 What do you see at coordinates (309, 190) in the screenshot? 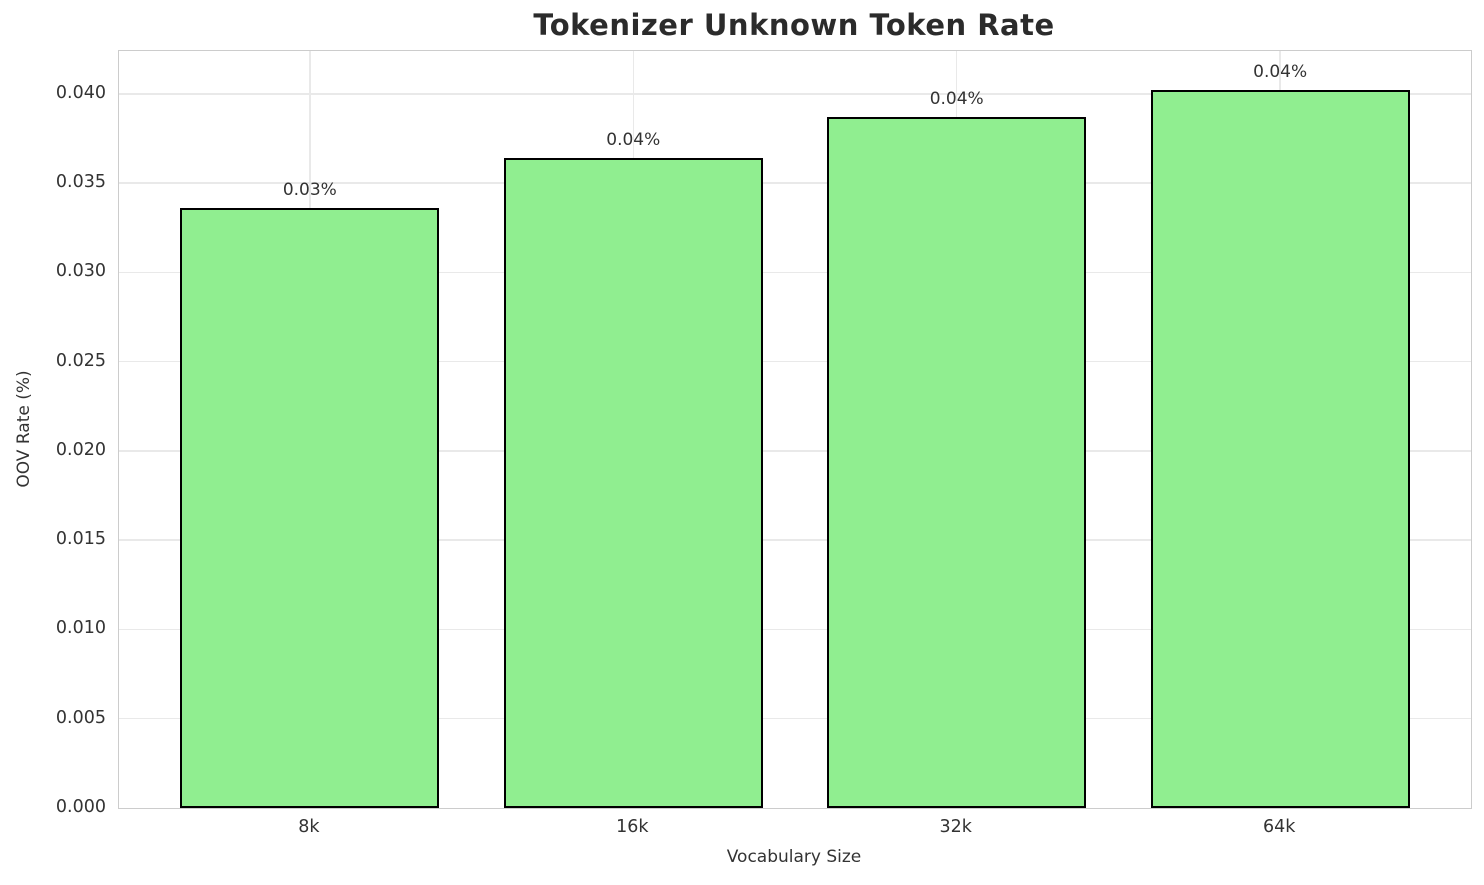
I see `bar-value-label: 0.03%` at bounding box center [309, 190].